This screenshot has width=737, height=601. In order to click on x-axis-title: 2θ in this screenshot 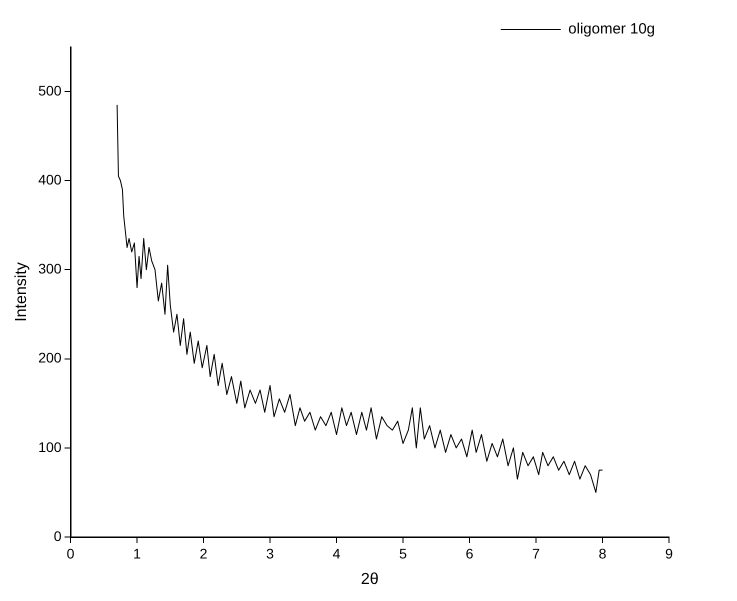, I will do `click(369, 579)`.